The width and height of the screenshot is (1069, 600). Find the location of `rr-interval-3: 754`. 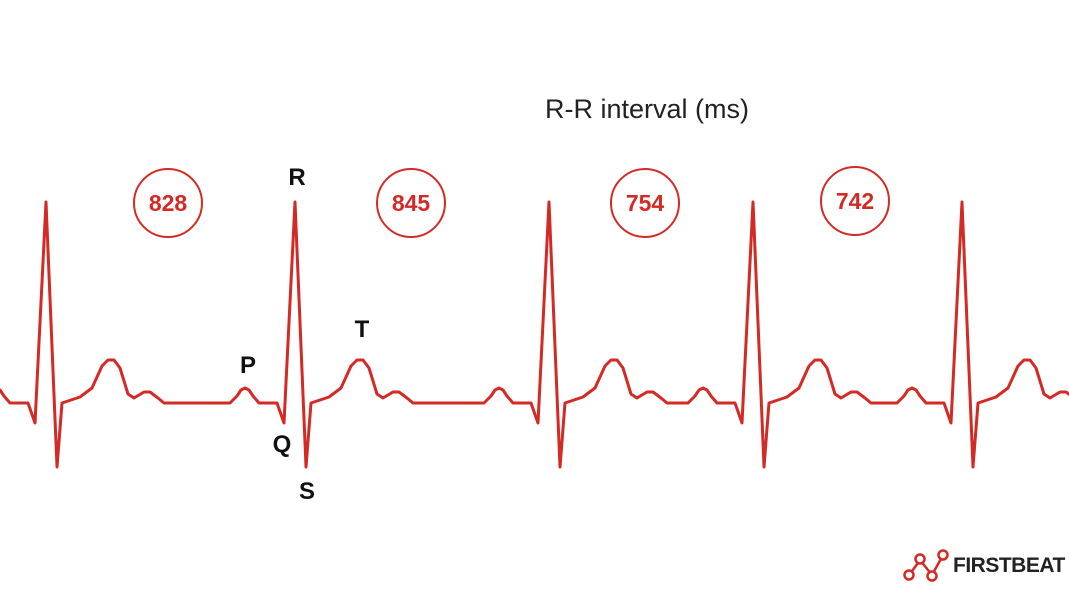

rr-interval-3: 754 is located at coordinates (645, 203).